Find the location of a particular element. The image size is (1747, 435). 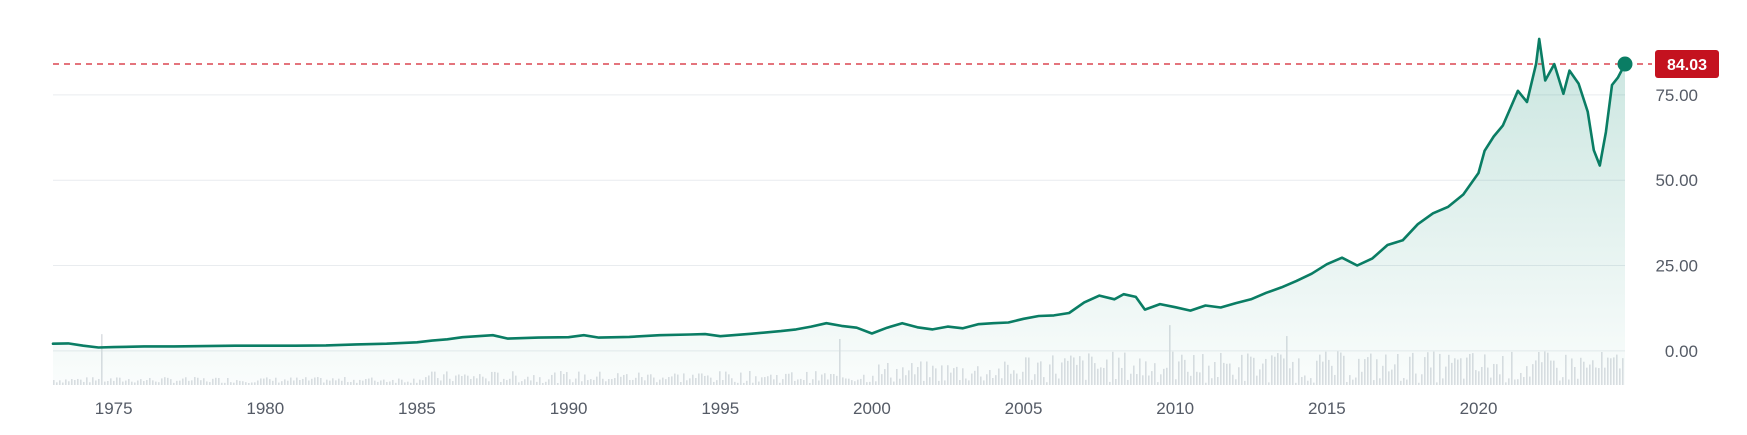

y-axis-ticks: 75.00 50.00 25.00 0.00 is located at coordinates (1676, 223).